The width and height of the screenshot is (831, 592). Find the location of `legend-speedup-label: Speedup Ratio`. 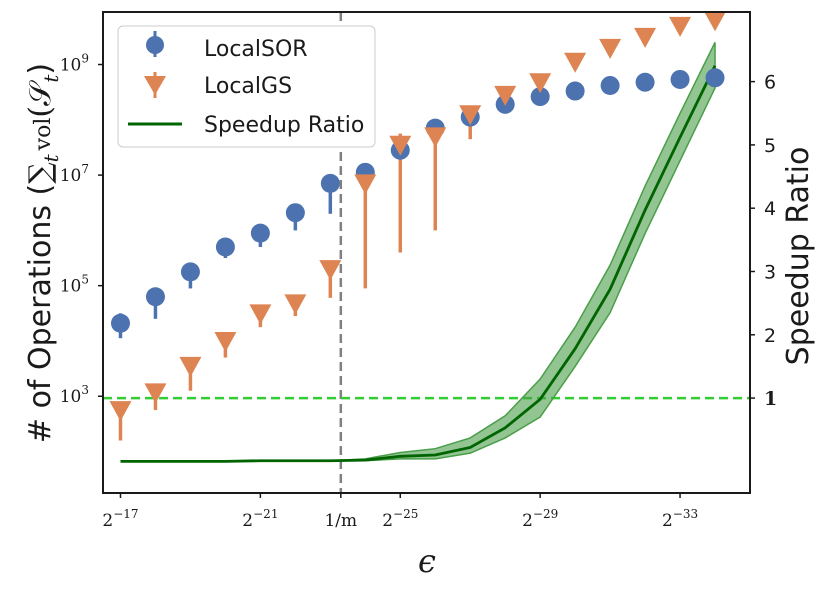

legend-speedup-label: Speedup Ratio is located at coordinates (284, 125).